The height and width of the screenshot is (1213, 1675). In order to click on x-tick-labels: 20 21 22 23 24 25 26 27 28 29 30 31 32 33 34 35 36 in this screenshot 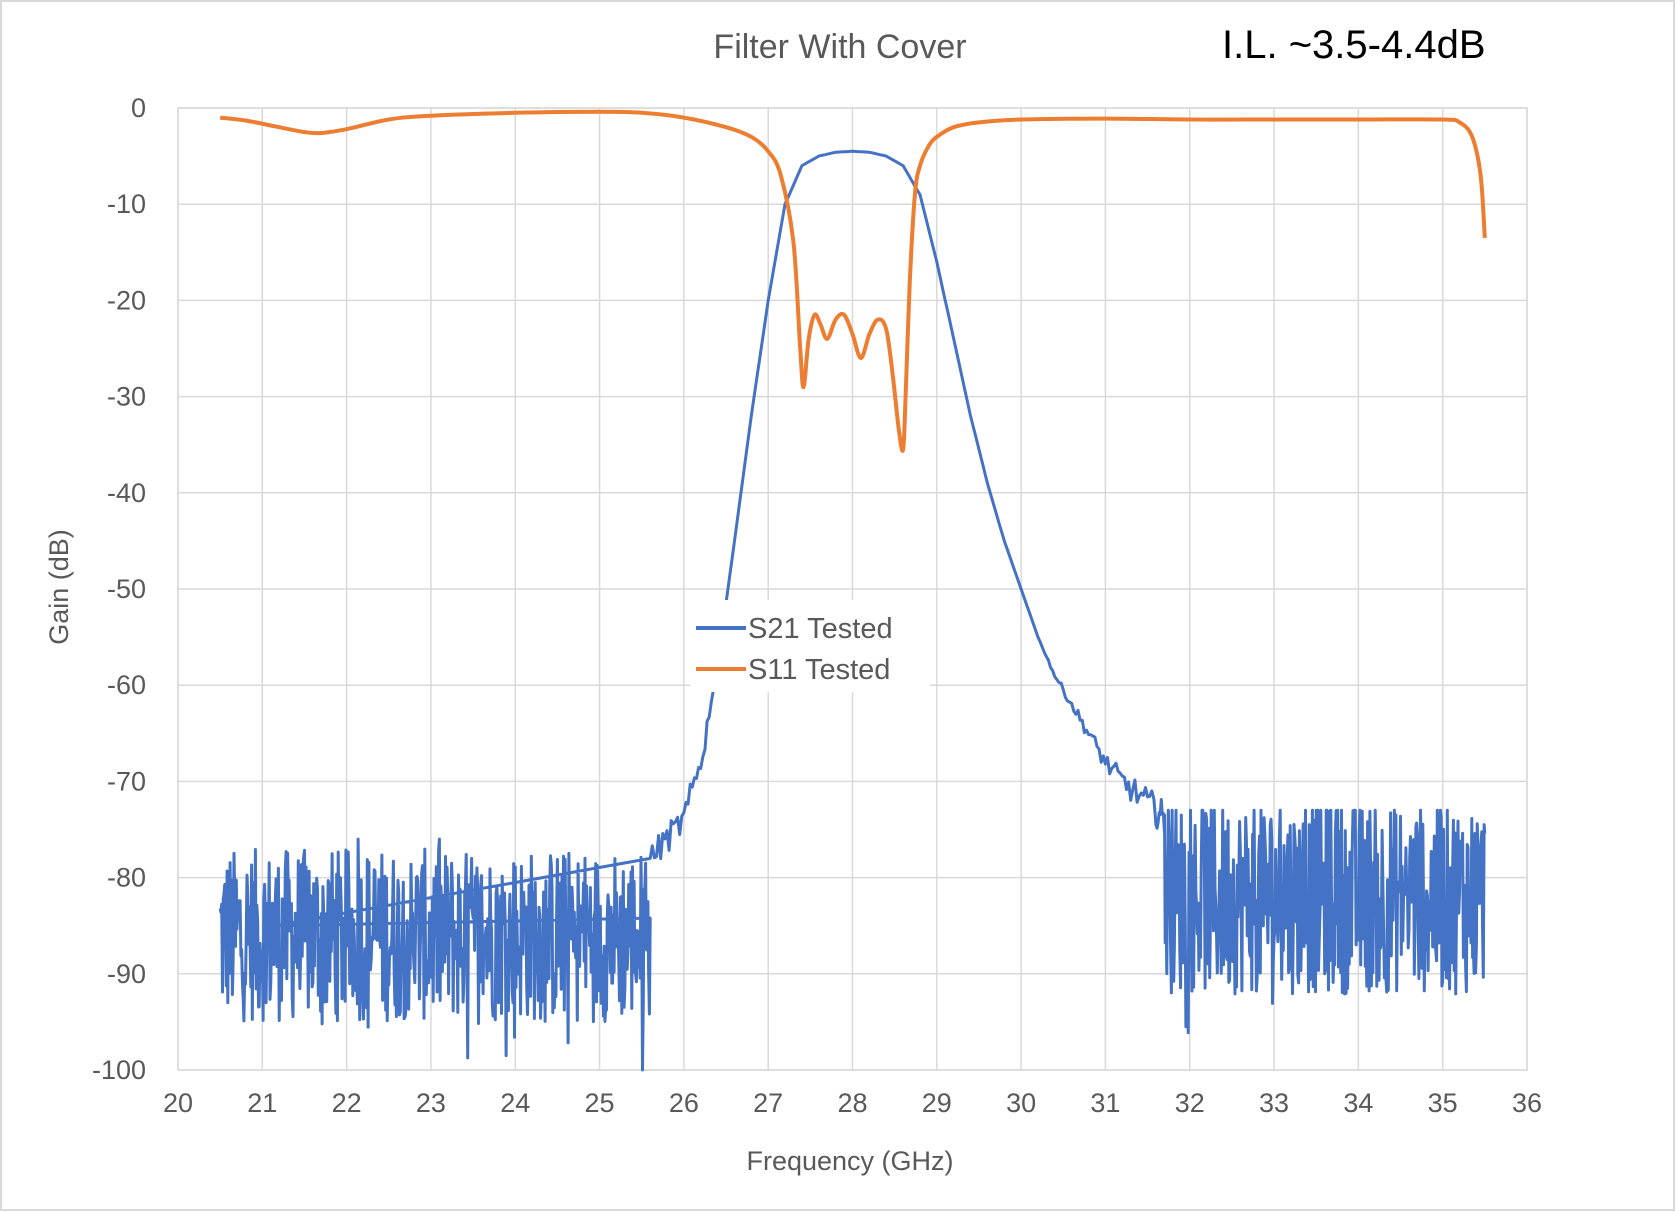, I will do `click(852, 1103)`.